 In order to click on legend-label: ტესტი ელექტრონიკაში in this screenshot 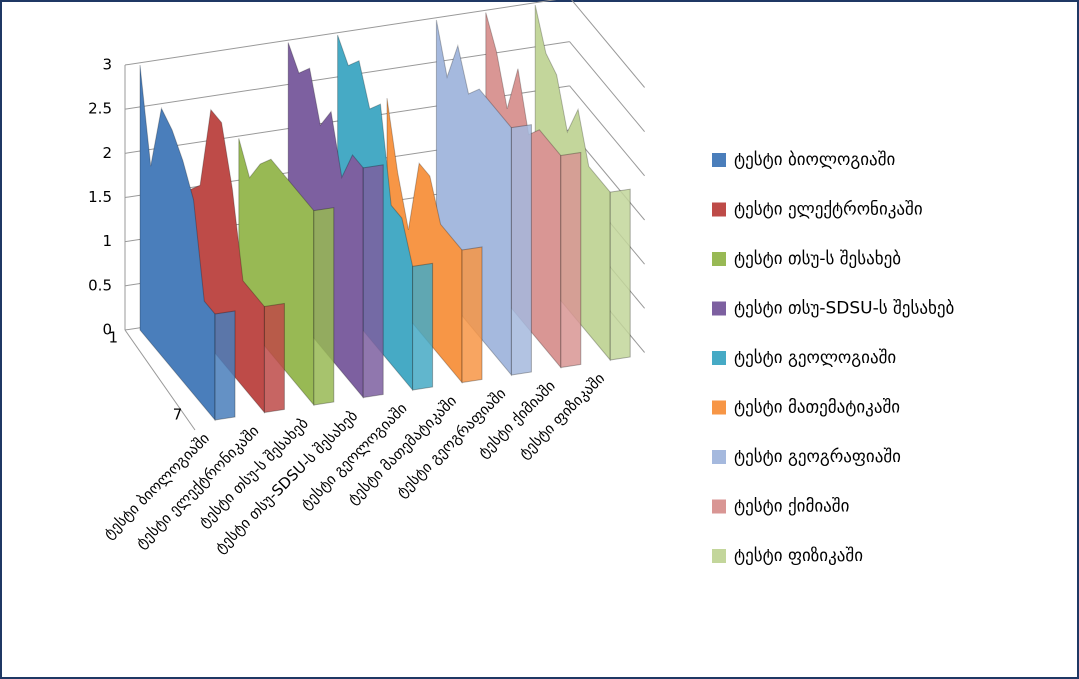, I will do `click(828, 210)`.